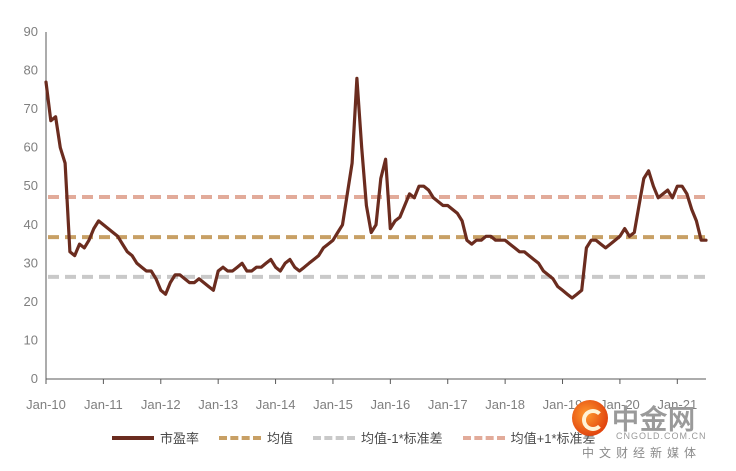 This screenshot has width=736, height=471. What do you see at coordinates (133, 437) in the screenshot?
I see `legend-swatch-pe` at bounding box center [133, 437].